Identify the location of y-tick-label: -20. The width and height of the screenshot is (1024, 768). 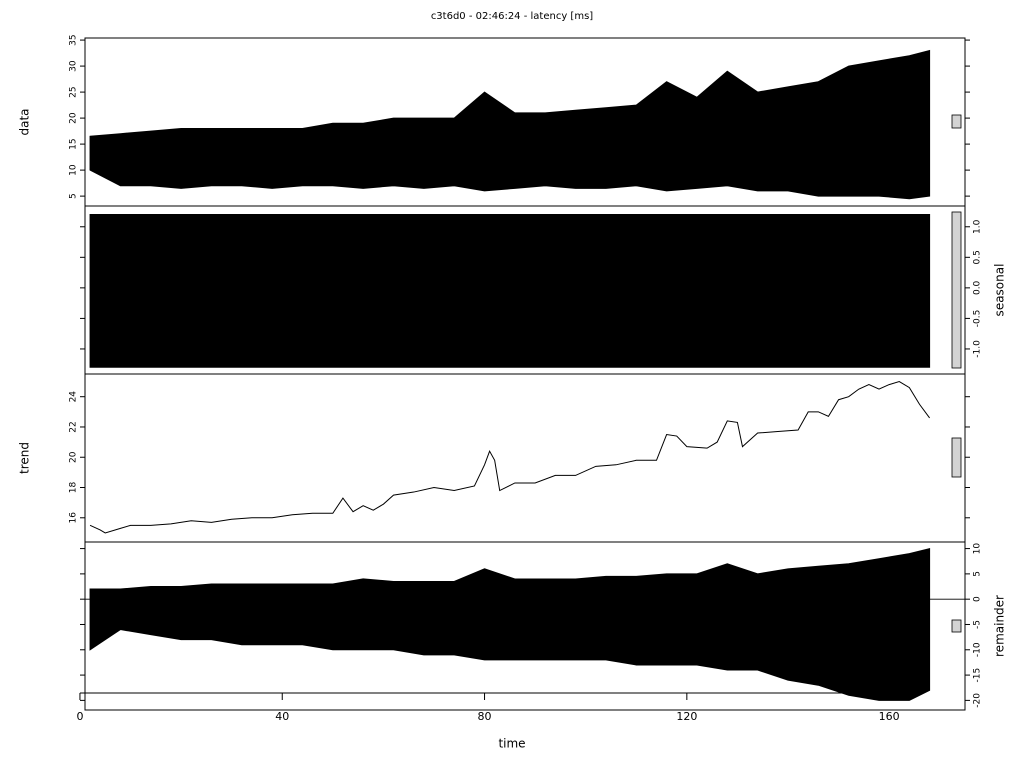
(978, 700).